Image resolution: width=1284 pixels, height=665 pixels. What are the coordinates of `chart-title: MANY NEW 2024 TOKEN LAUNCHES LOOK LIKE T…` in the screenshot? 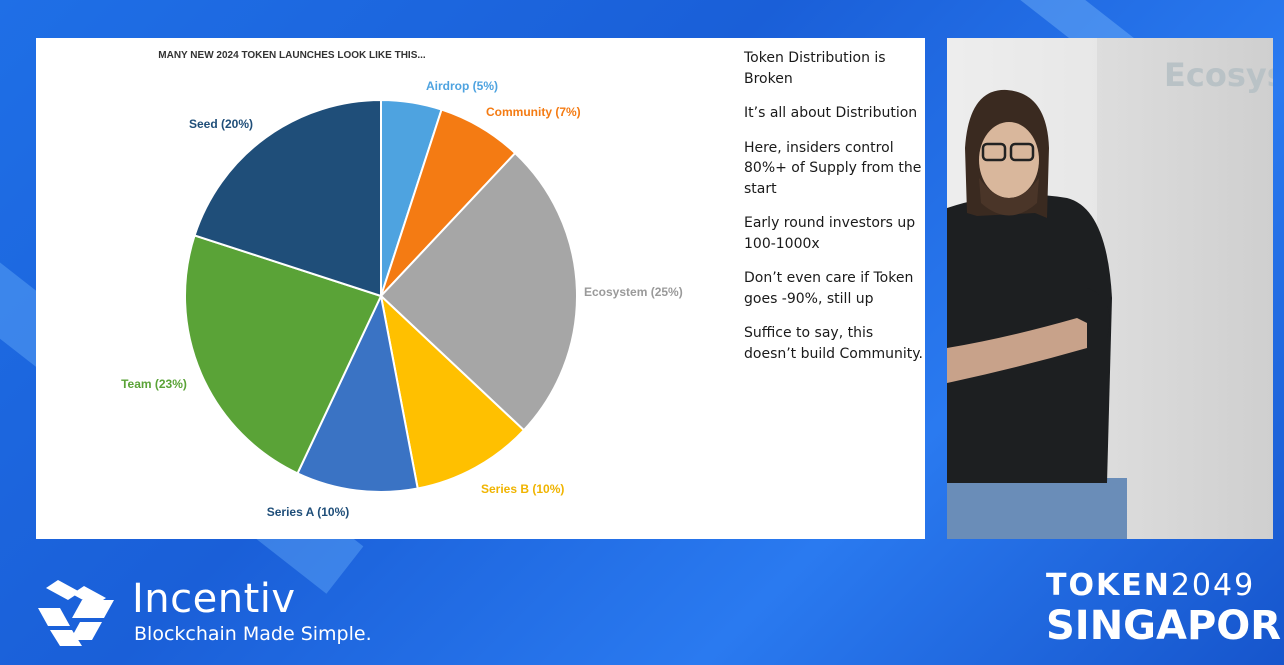 It's located at (292, 55).